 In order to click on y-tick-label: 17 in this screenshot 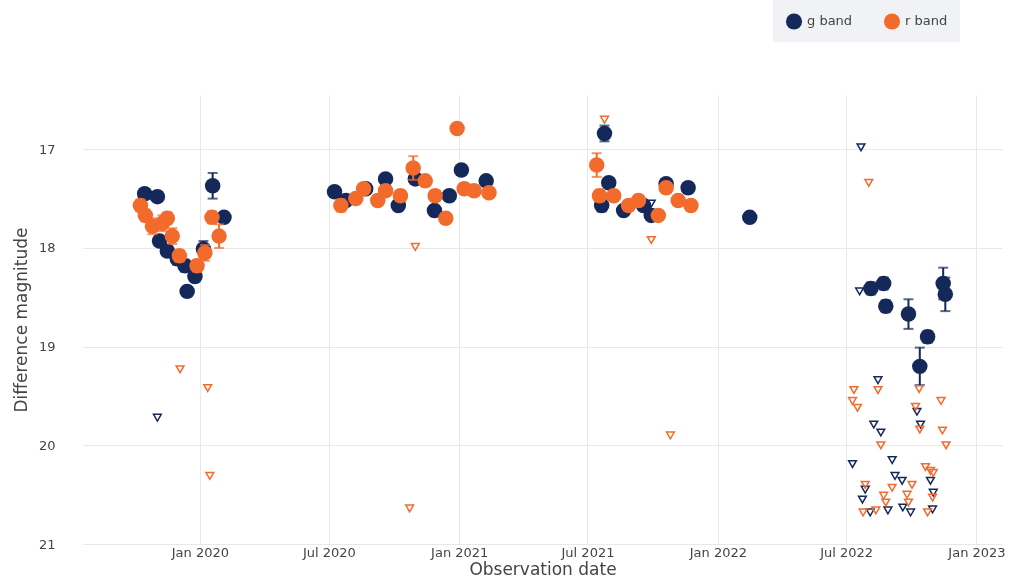, I will do `click(47, 149)`.